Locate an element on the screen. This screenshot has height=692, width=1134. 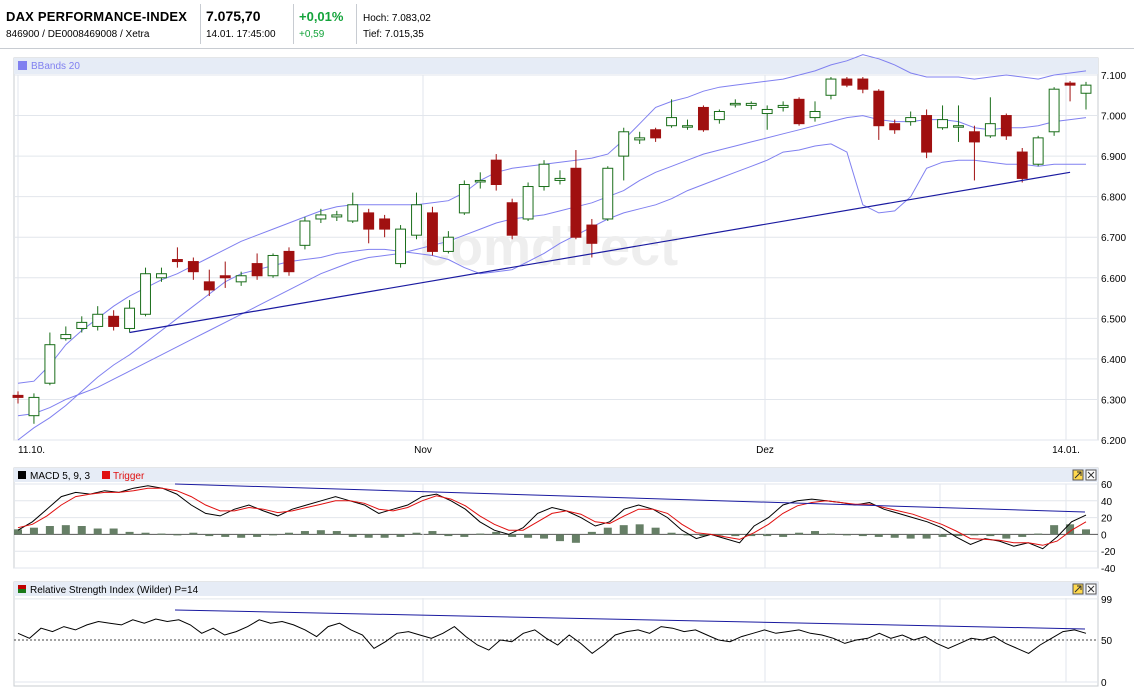
rsi-grid is located at coordinates (556, 640).